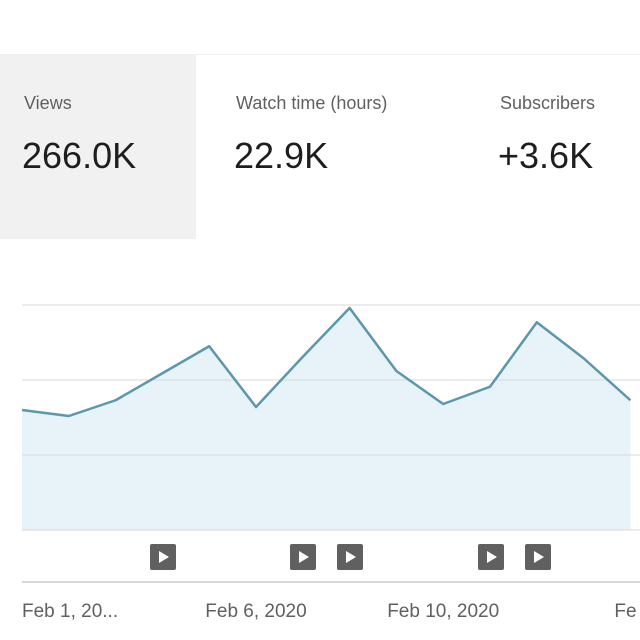 Image resolution: width=640 pixels, height=640 pixels. I want to click on x-tick-label: Fe, so click(625, 611).